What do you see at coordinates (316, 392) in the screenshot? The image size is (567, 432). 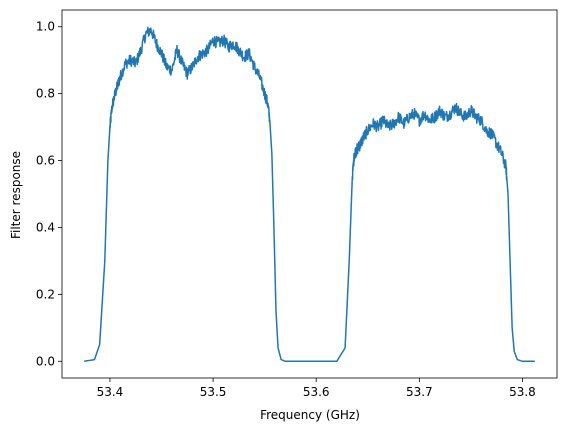 I see `x-tick-label: 53.6` at bounding box center [316, 392].